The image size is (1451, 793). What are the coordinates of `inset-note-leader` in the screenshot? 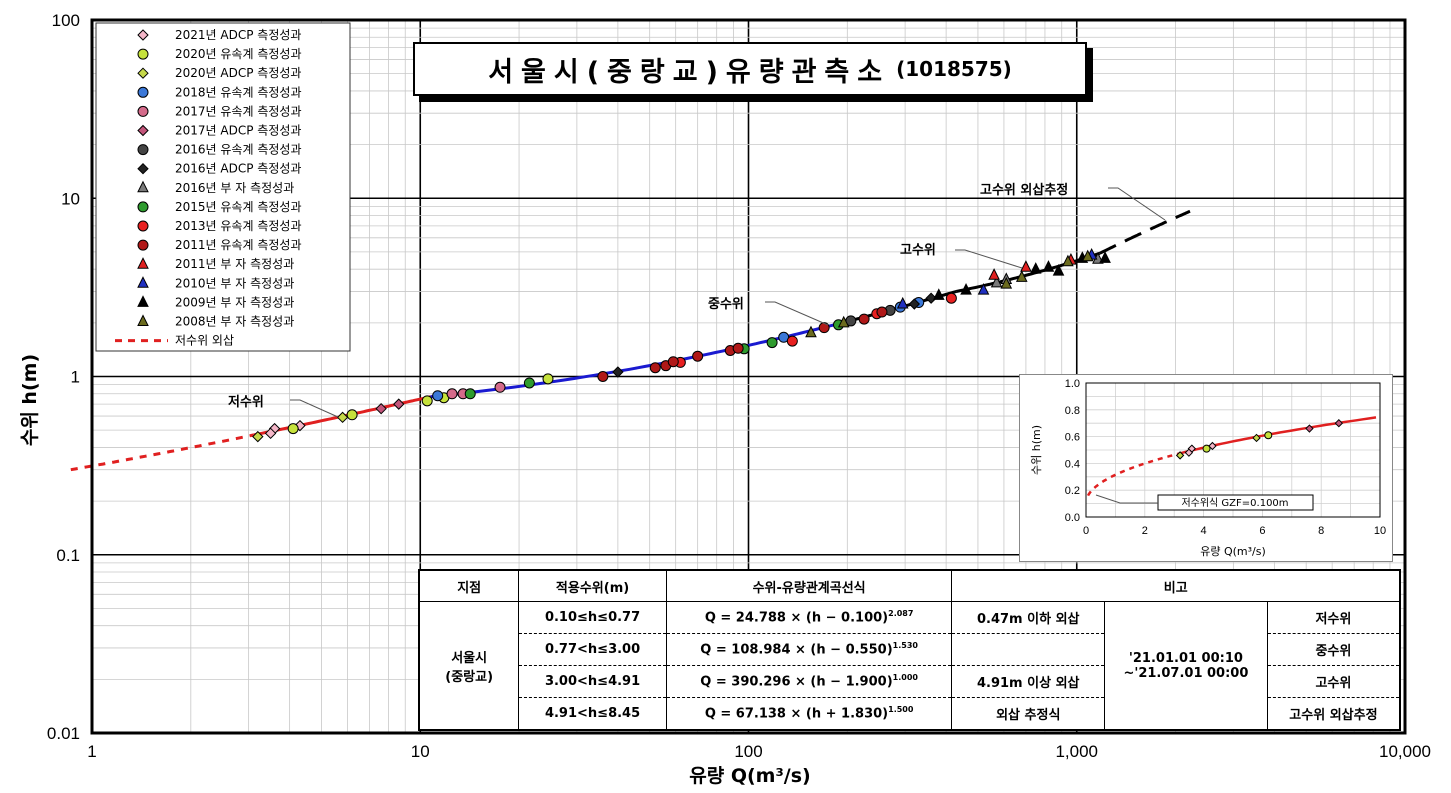 It's located at (1126, 499).